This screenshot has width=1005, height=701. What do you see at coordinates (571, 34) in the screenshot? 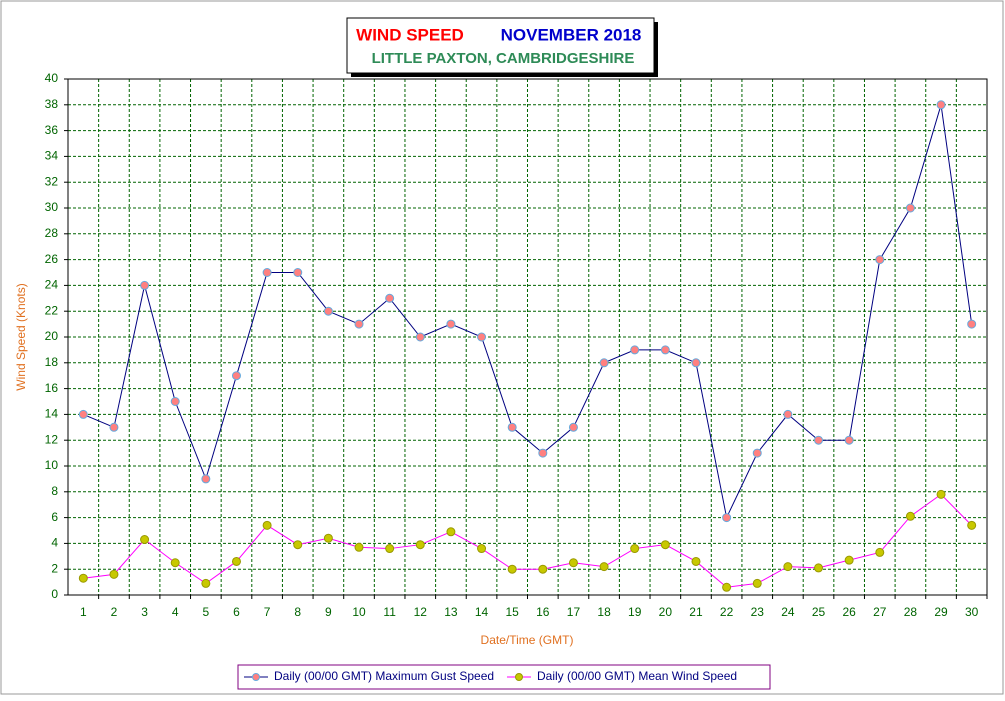
I see `chart-title-period: NOVEMBER 2018` at bounding box center [571, 34].